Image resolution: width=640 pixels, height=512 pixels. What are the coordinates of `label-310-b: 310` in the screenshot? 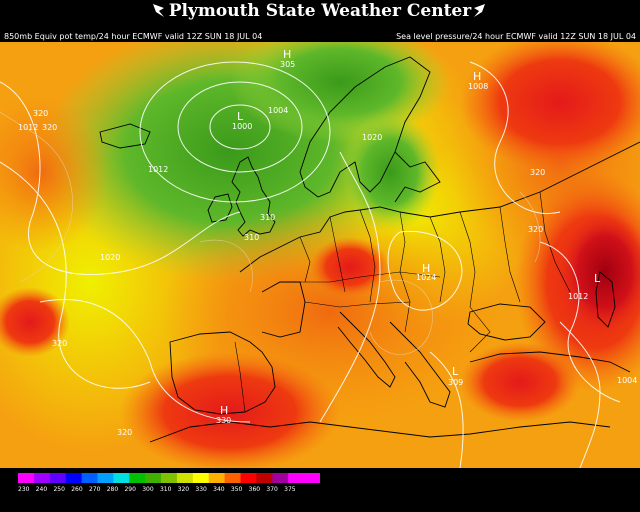 It's located at (251, 237).